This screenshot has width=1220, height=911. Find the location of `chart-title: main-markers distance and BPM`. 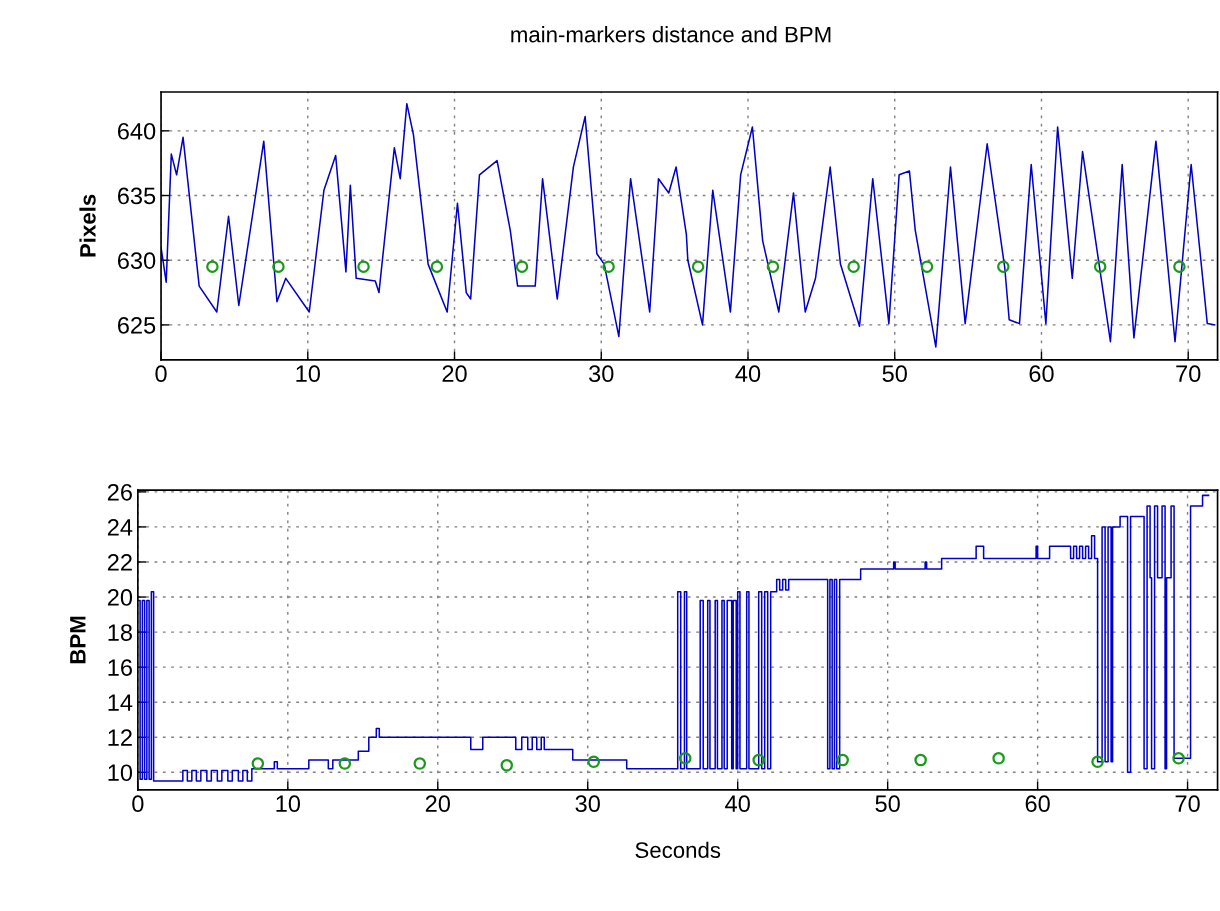

chart-title: main-markers distance and BPM is located at coordinates (671, 34).